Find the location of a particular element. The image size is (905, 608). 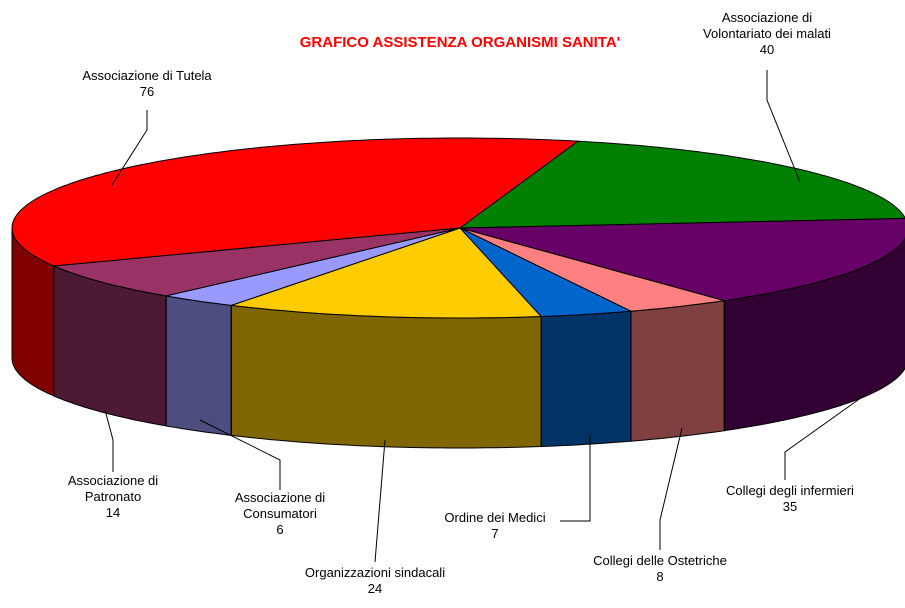

chart-title: GRAFICO ASSISTENZA ORGANISMI SANITA' is located at coordinates (460, 42).